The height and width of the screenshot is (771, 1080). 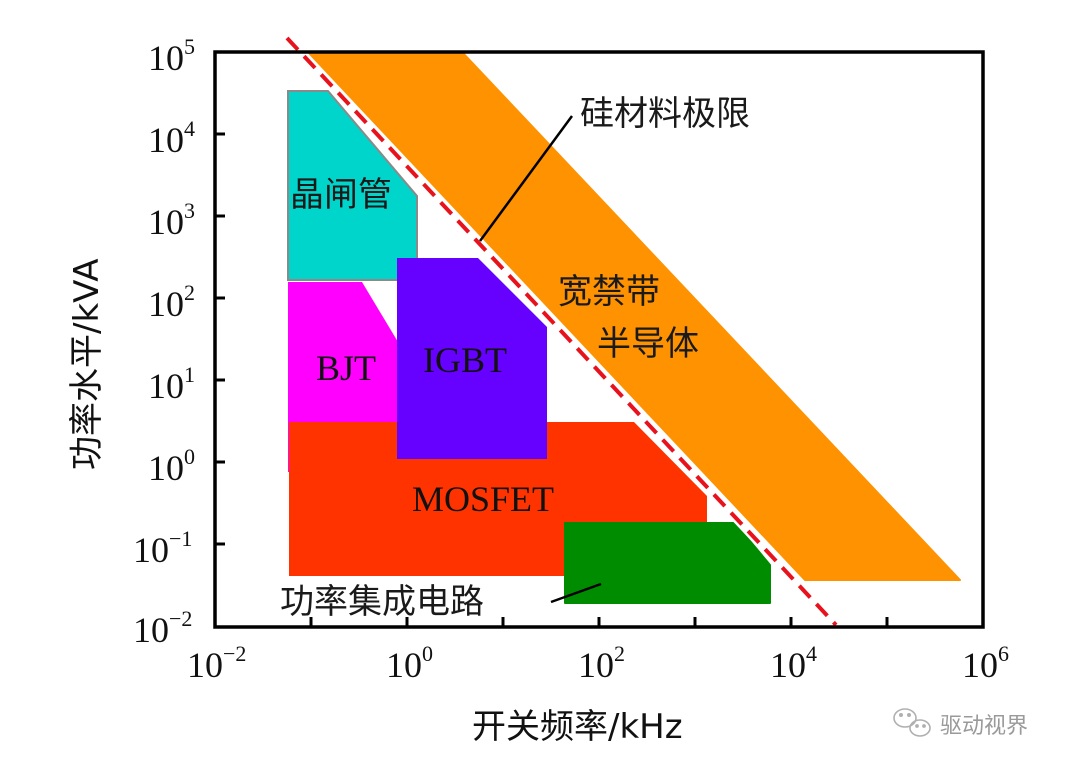 What do you see at coordinates (599, 622) in the screenshot?
I see `x-ticks` at bounding box center [599, 622].